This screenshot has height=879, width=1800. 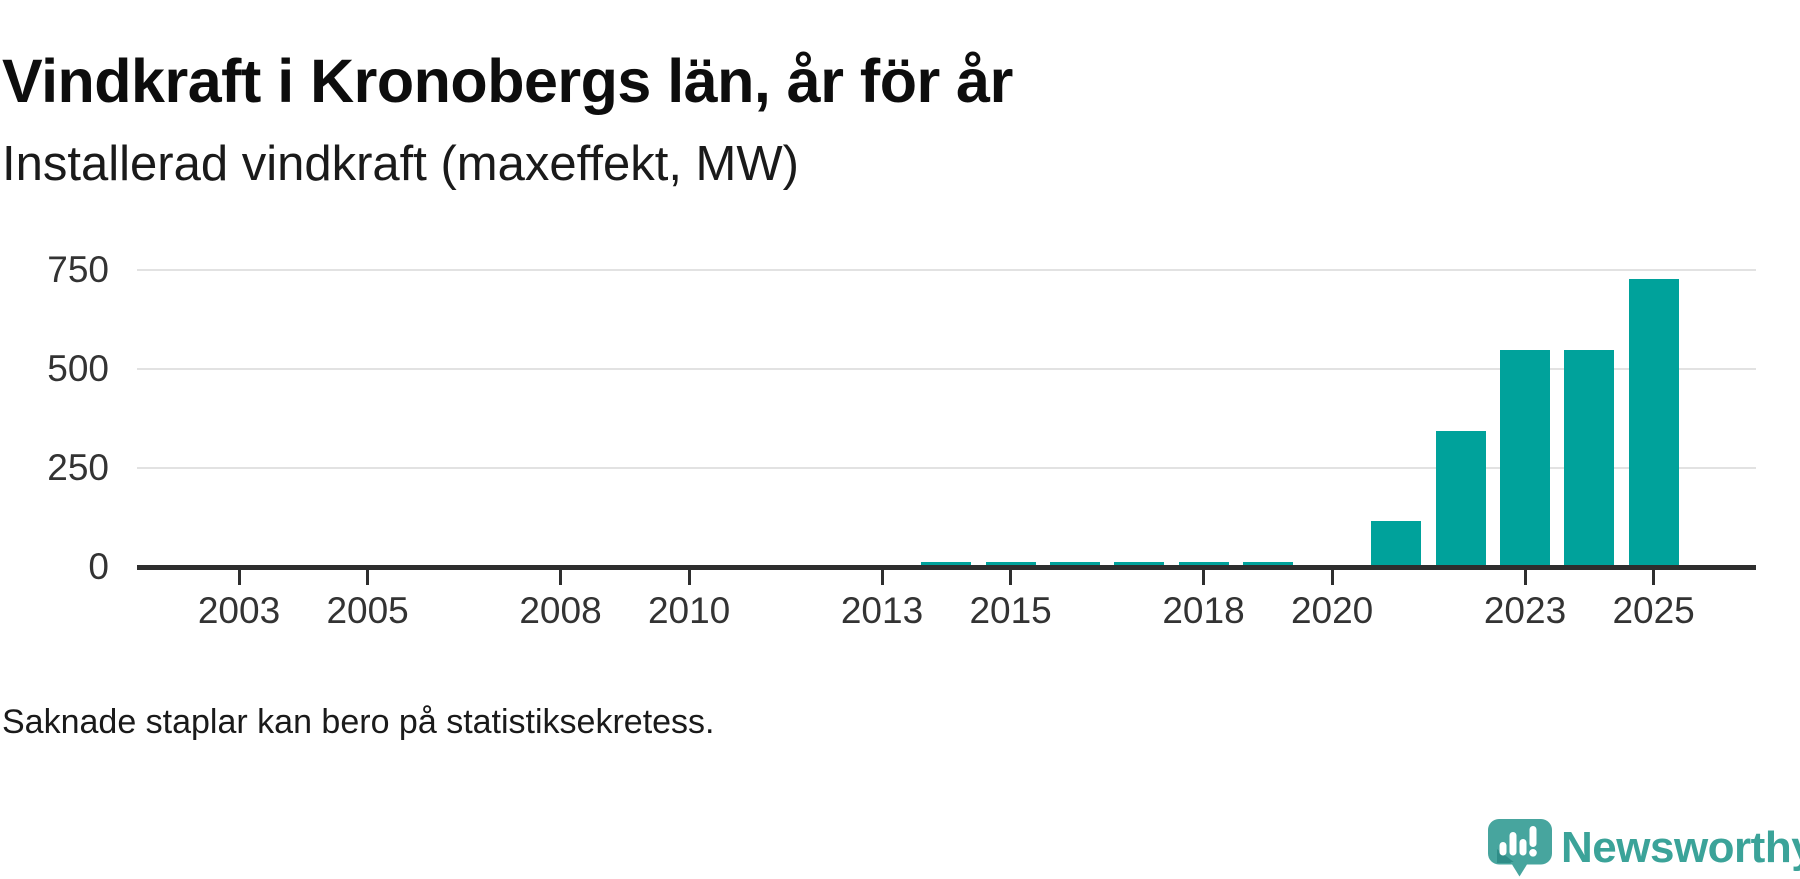 I want to click on x-tick-label-2020: 2020, so click(x=1332, y=610).